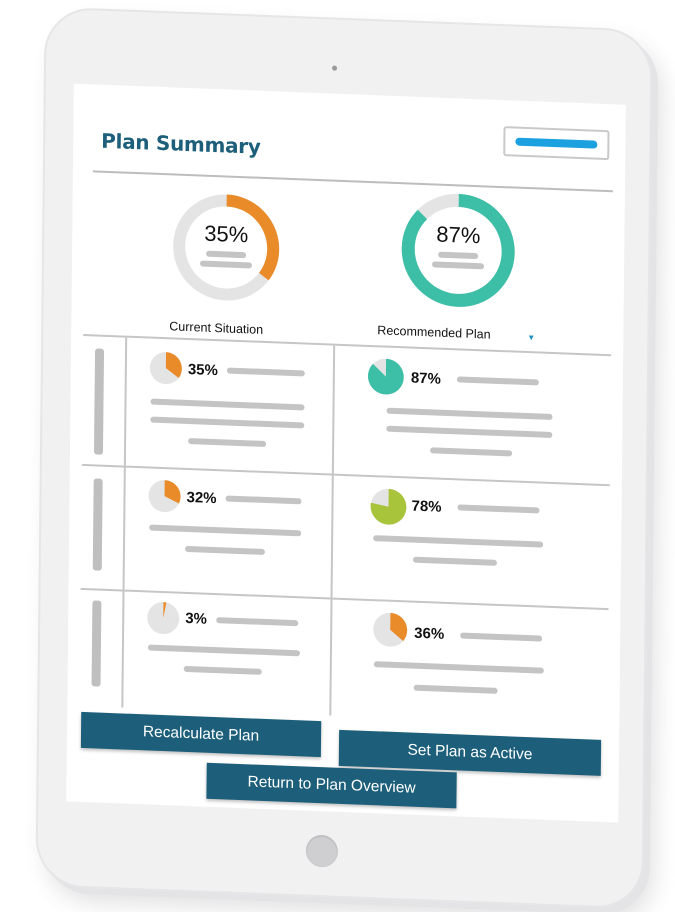 This screenshot has width=675, height=912. What do you see at coordinates (426, 506) in the screenshot?
I see `percent-row2-recommended: 78%` at bounding box center [426, 506].